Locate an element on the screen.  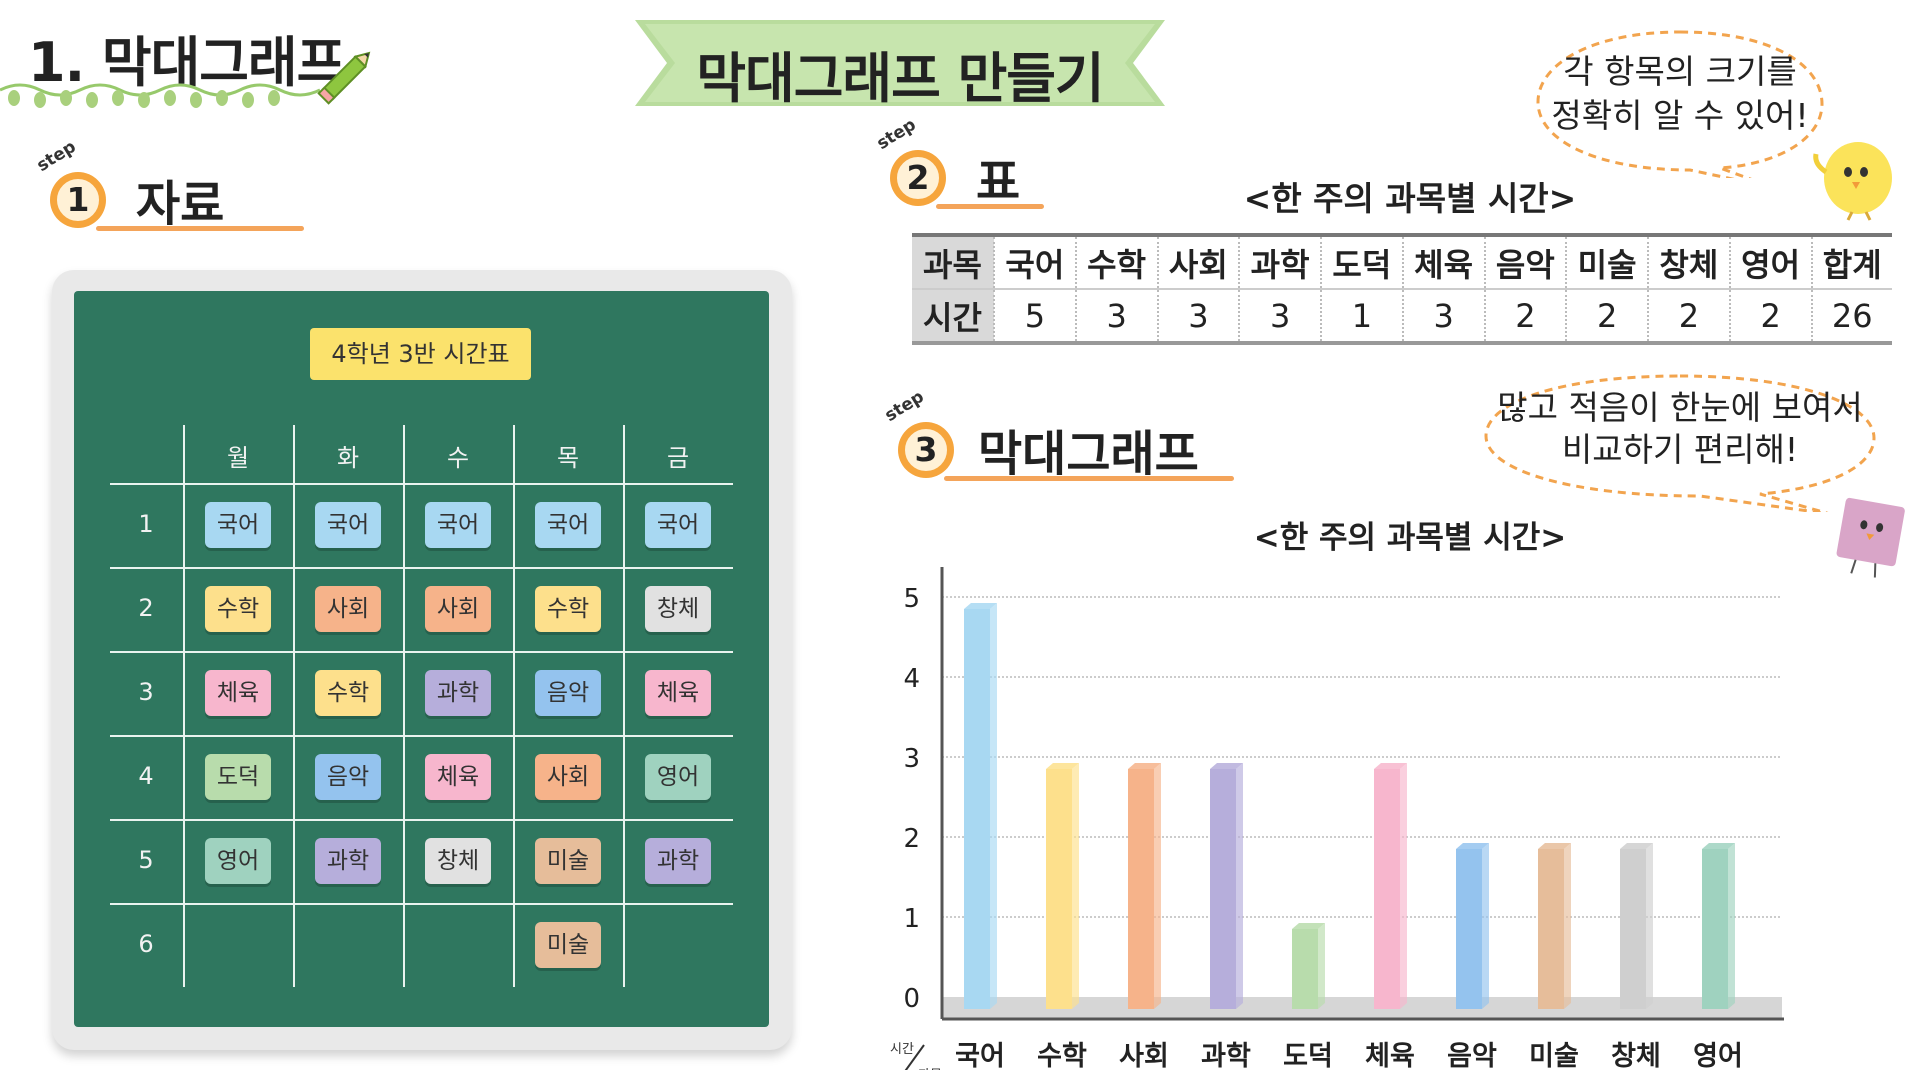
step2-title: 표 is located at coordinates (998, 182).